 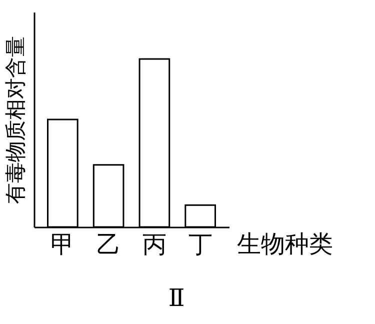 I want to click on x-axis-title: 生物种类, so click(x=285, y=244).